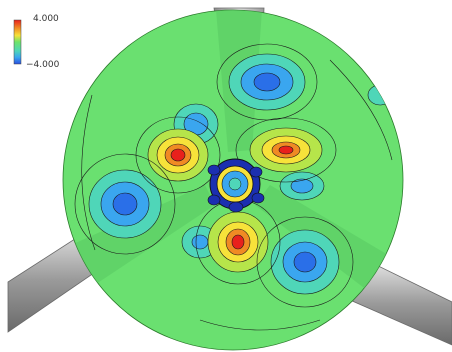  I want to click on blade-left-shadow, so click(139, 236).